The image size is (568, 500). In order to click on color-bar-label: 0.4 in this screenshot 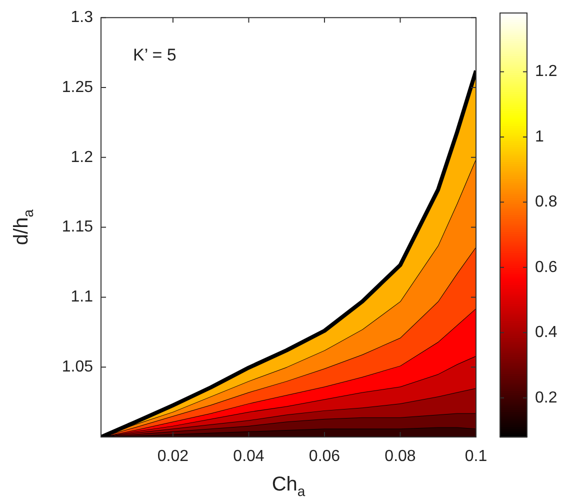, I will do `click(546, 333)`.